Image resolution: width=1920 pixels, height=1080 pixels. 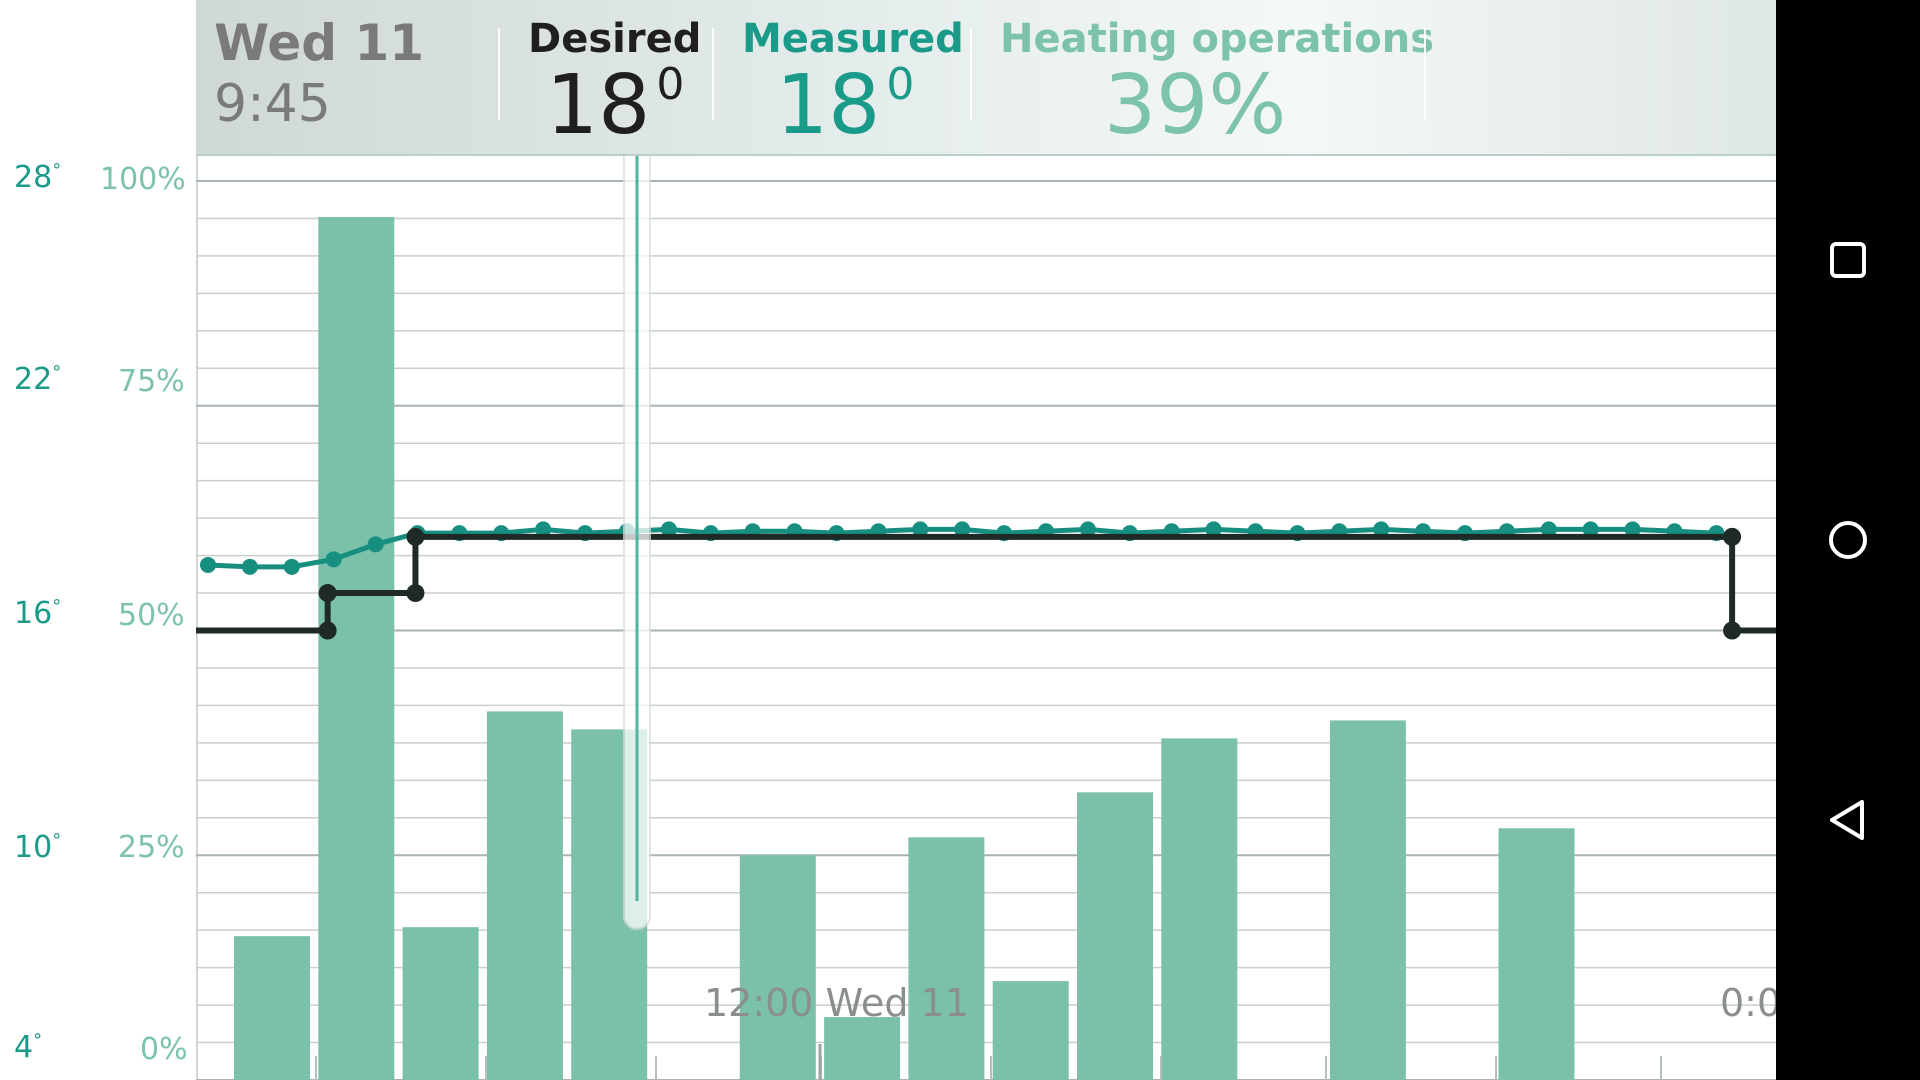 I want to click on x-tick-label: 12:00 Wed 11, so click(x=836, y=1003).